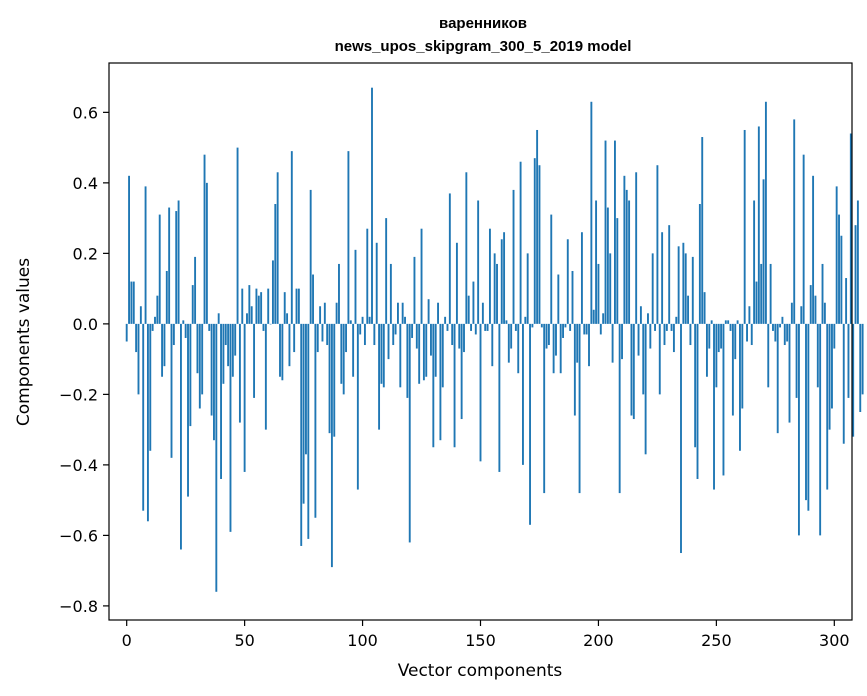  What do you see at coordinates (85, 253) in the screenshot?
I see `y-tick-label: 0.2` at bounding box center [85, 253].